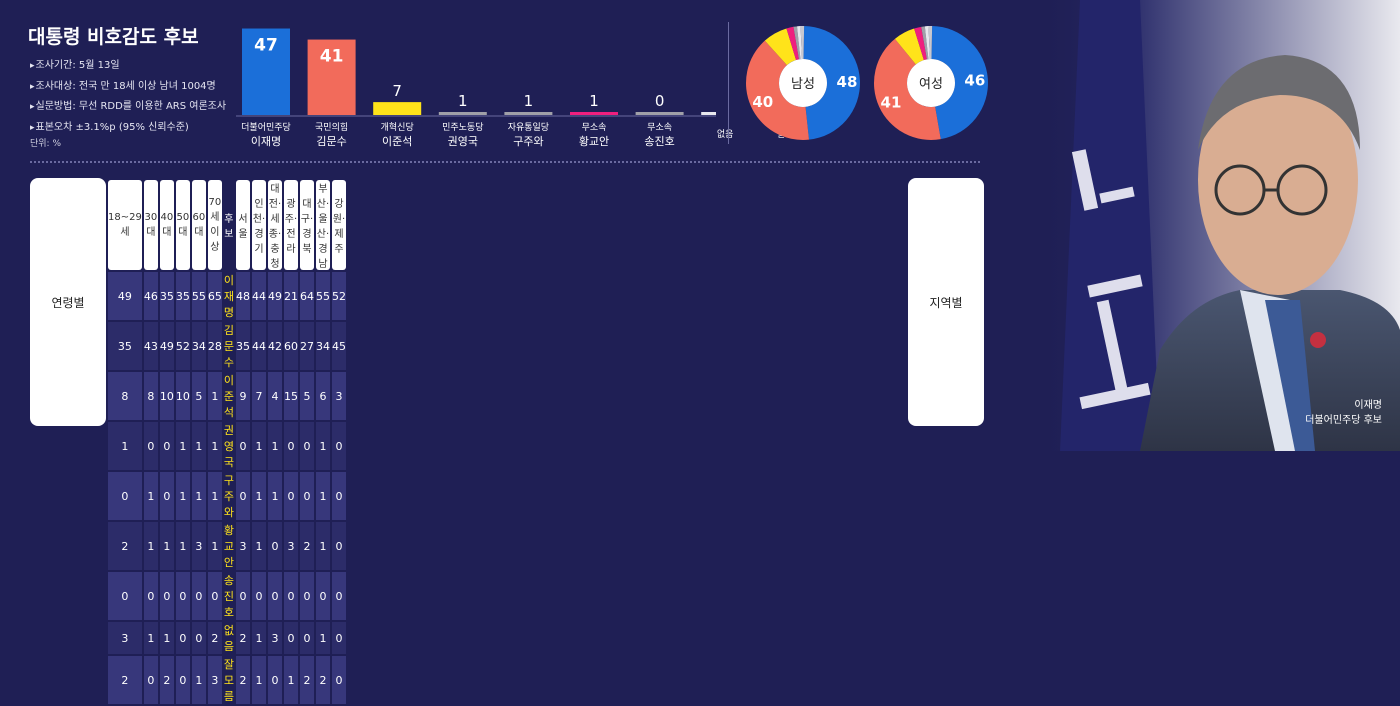  I want to click on bar-황교안, so click(594, 113).